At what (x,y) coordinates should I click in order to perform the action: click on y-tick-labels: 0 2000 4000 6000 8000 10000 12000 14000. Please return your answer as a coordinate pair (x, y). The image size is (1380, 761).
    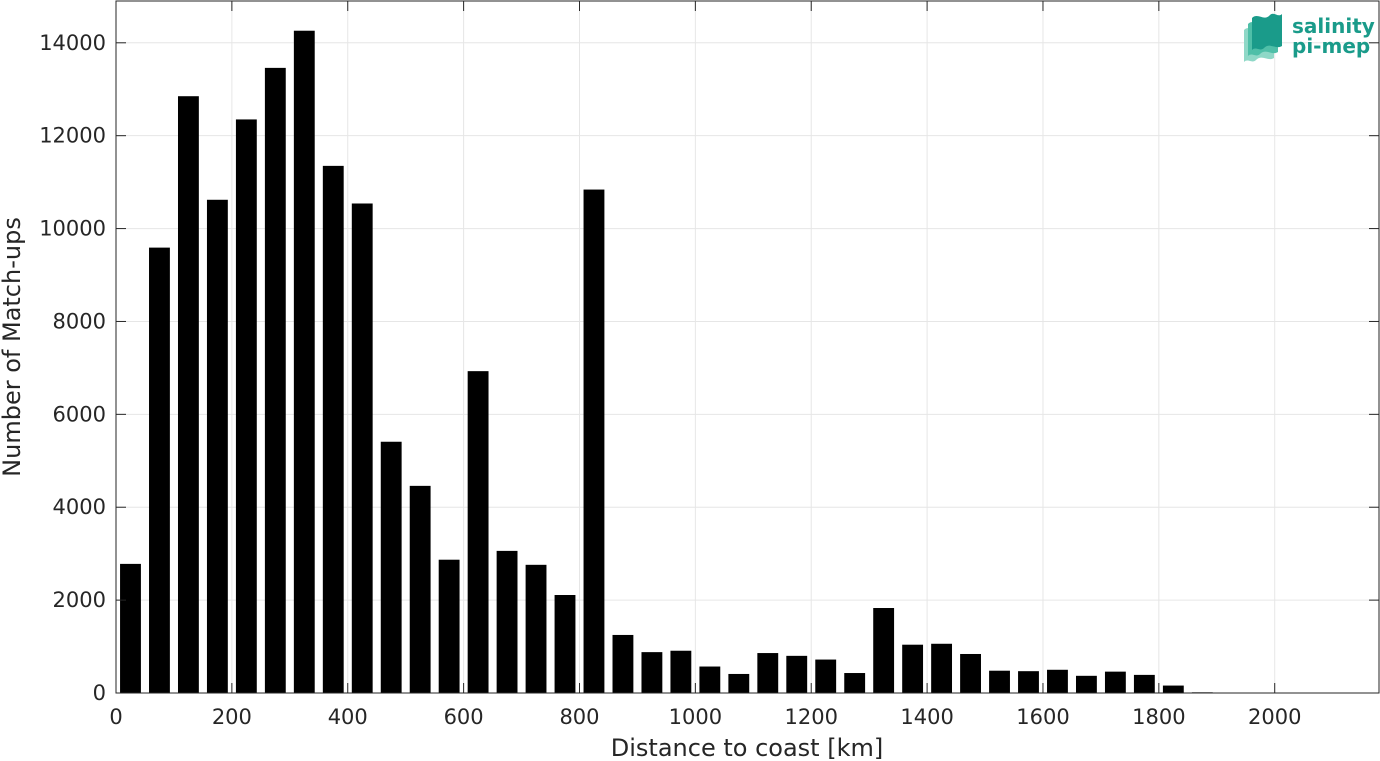
    Looking at the image, I should click on (72, 368).